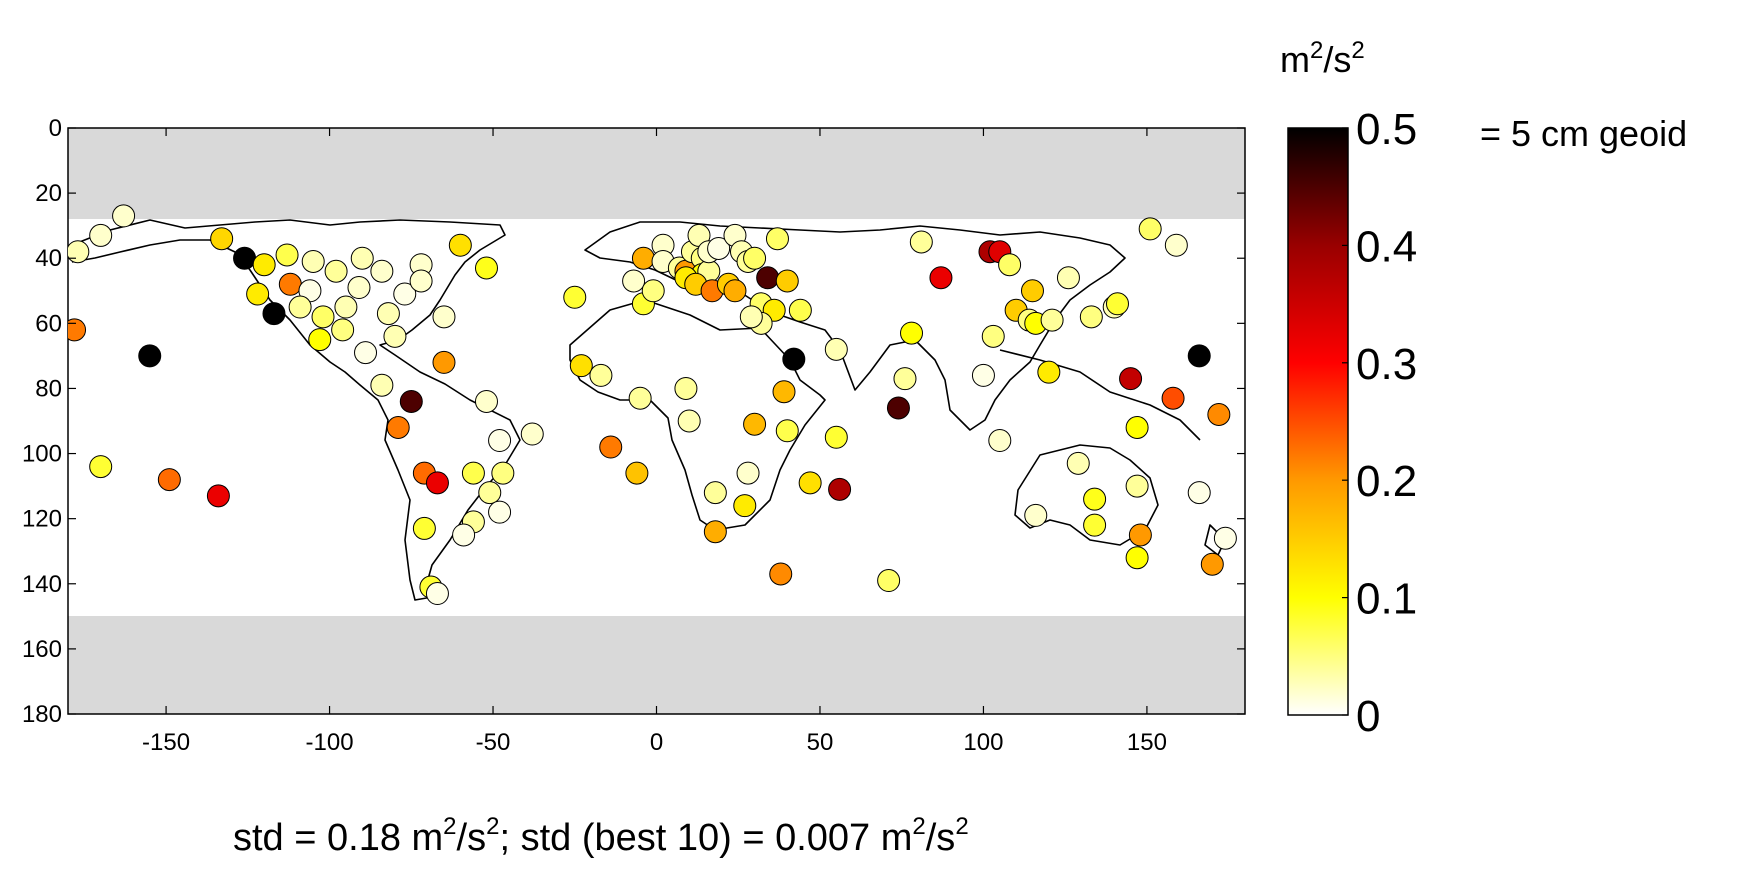 The height and width of the screenshot is (882, 1738). What do you see at coordinates (48, 193) in the screenshot?
I see `y-tick-label: 20` at bounding box center [48, 193].